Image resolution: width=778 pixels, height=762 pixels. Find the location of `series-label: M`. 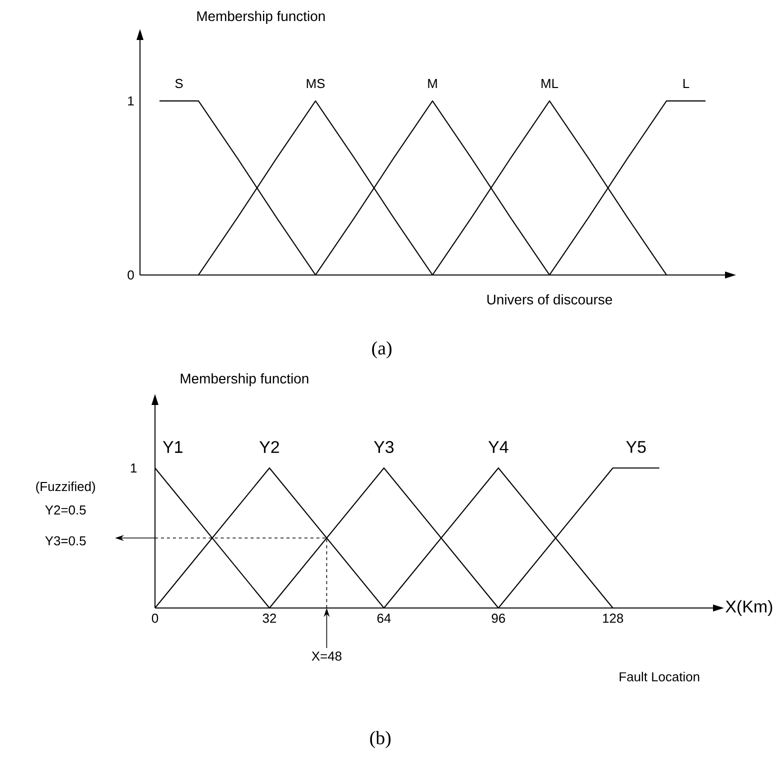

series-label: M is located at coordinates (432, 83).